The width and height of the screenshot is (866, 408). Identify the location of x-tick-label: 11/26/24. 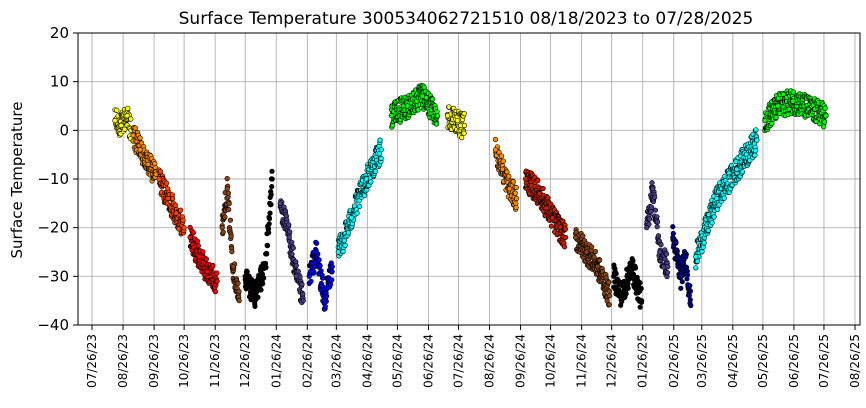
(582, 361).